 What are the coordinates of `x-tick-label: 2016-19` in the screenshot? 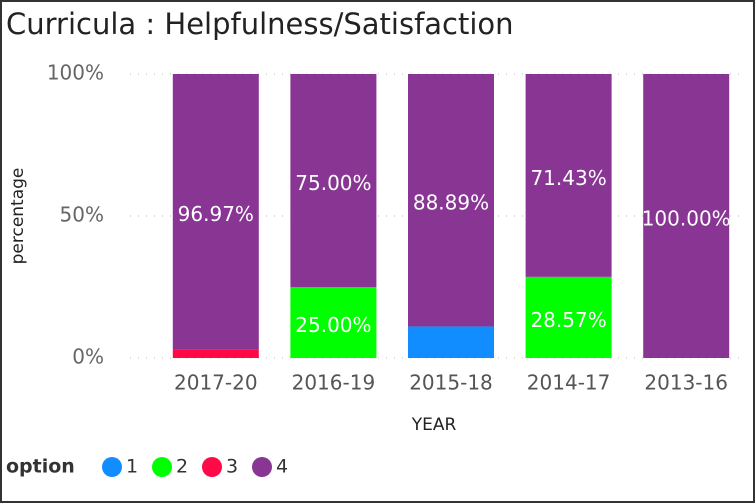 It's located at (334, 383).